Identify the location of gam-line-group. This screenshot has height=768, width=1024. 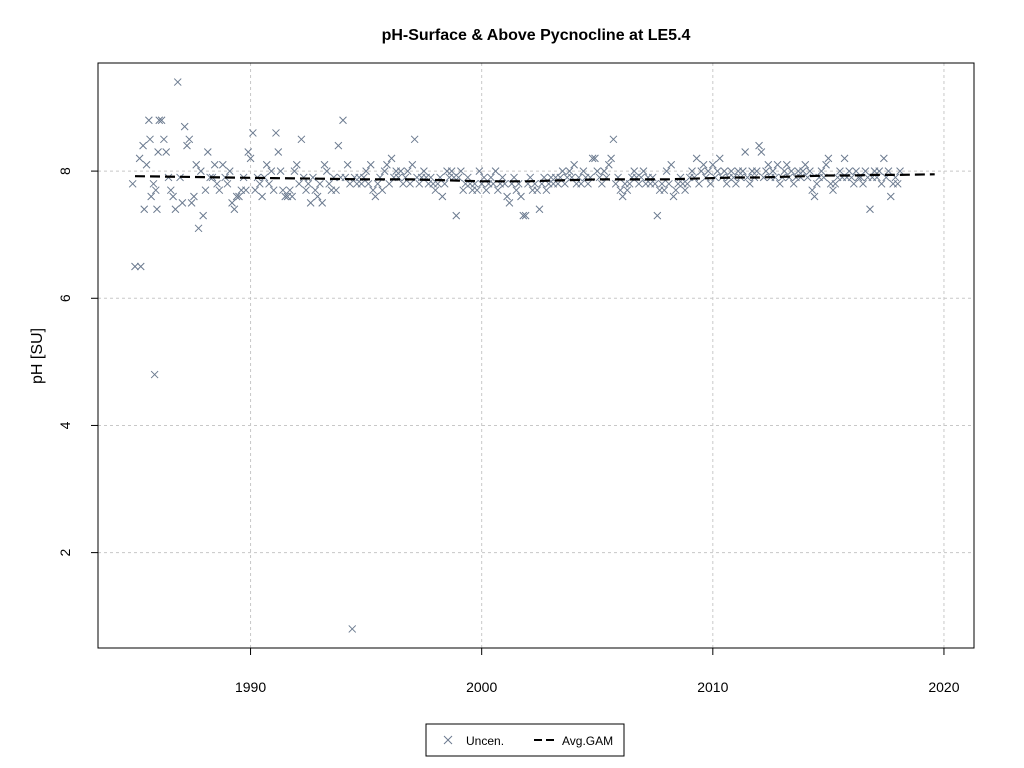
(534, 178).